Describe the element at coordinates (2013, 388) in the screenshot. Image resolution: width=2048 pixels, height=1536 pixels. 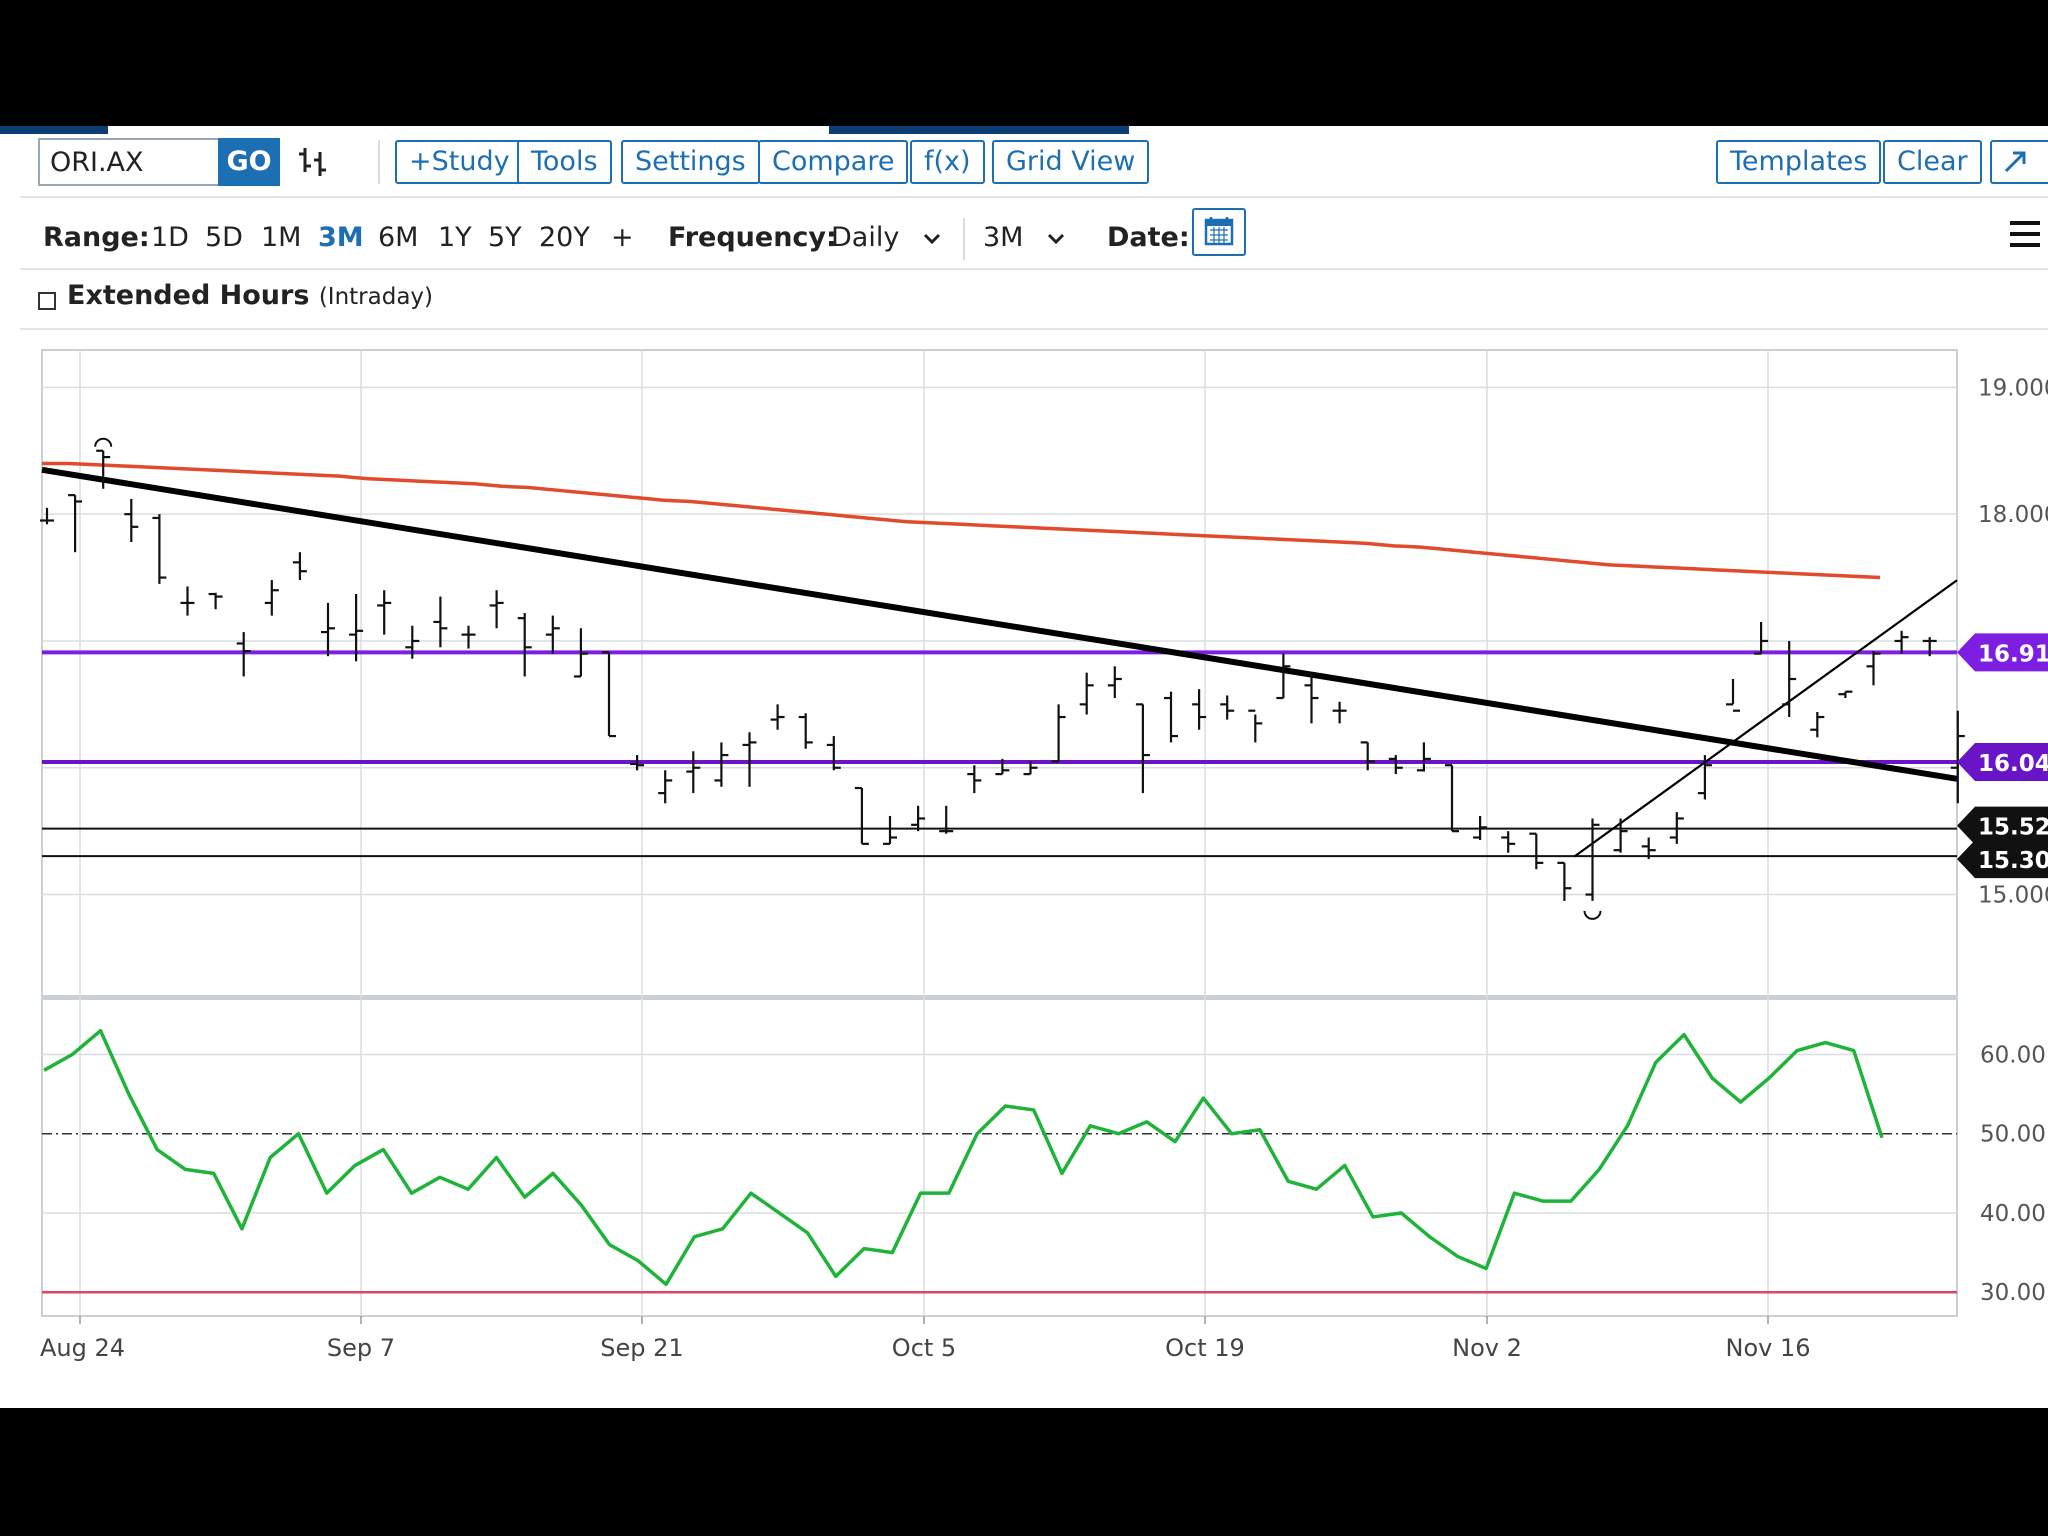
I see `y-tick-label: 19.000` at that location.